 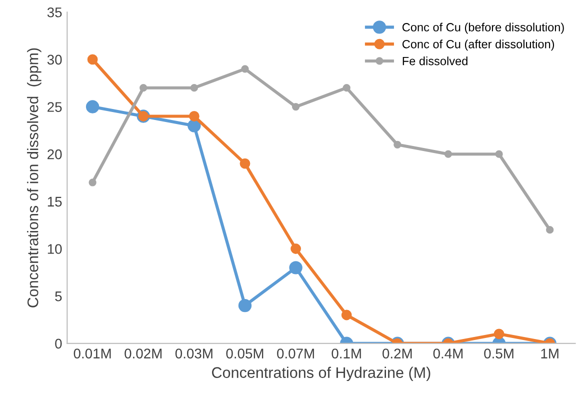 I want to click on y-tick-label: 5, so click(x=58, y=297).